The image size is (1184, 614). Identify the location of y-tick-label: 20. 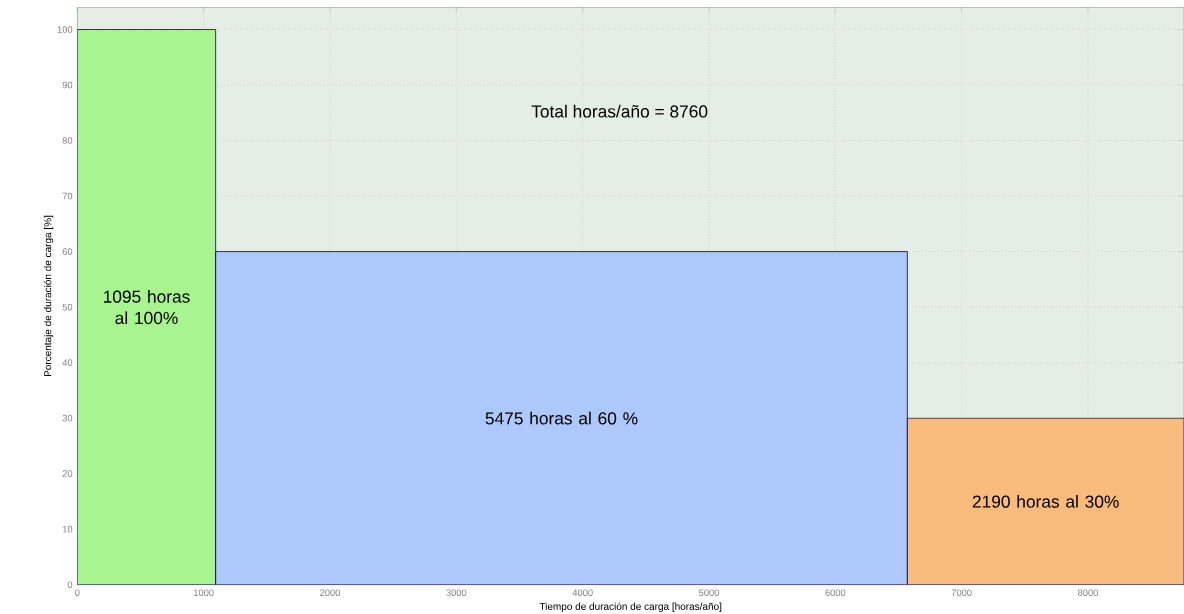
(67, 473).